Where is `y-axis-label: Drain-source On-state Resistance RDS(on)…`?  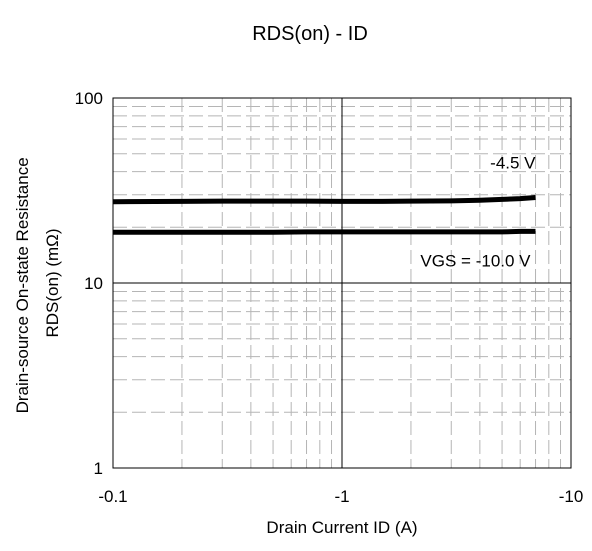 y-axis-label: Drain-source On-state Resistance RDS(on)… is located at coordinates (37, 283).